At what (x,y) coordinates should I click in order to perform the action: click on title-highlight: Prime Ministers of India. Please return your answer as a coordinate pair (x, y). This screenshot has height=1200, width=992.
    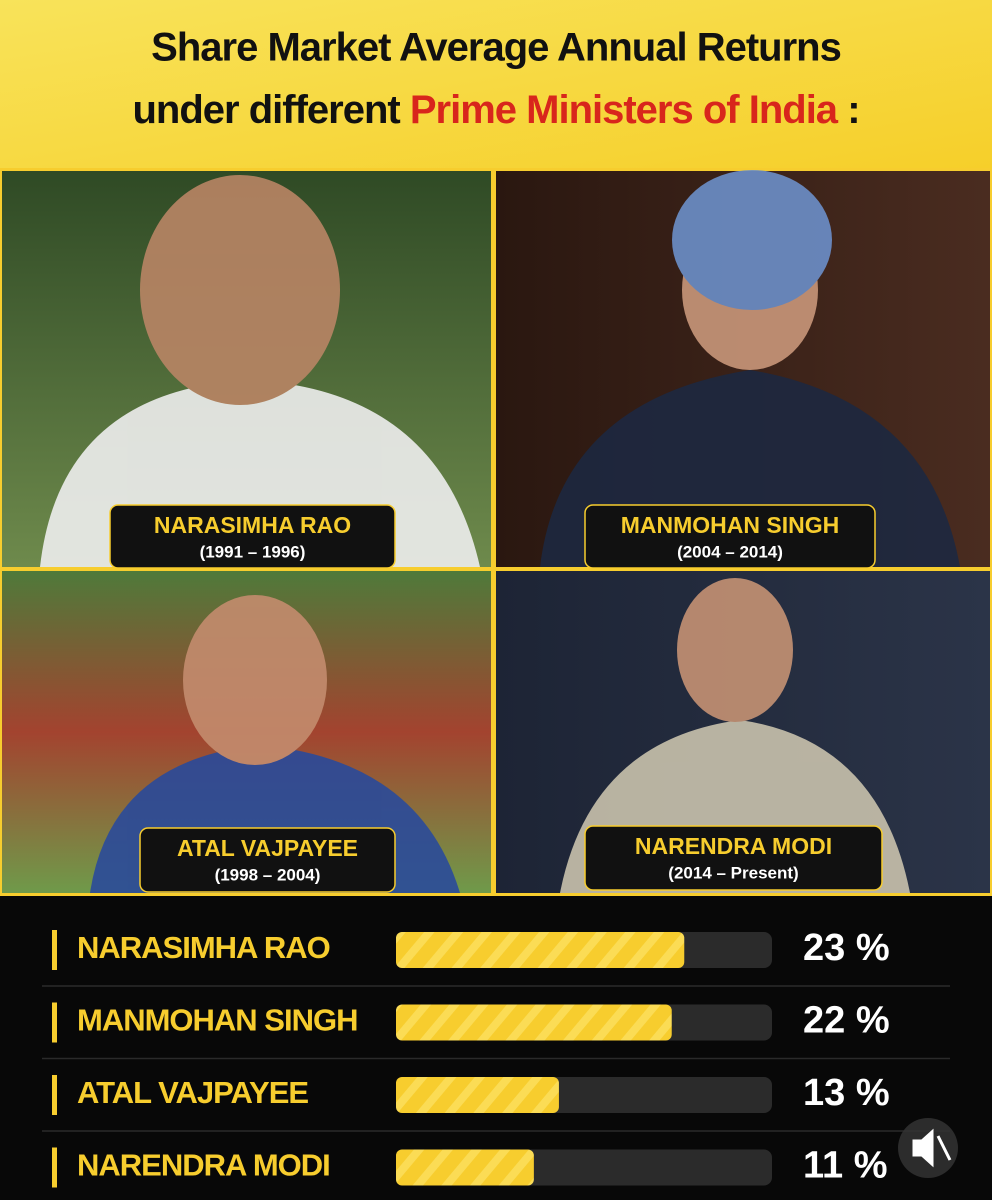
    Looking at the image, I should click on (624, 110).